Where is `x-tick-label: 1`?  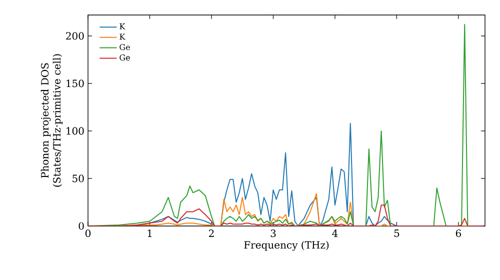 x-tick-label: 1 is located at coordinates (150, 233).